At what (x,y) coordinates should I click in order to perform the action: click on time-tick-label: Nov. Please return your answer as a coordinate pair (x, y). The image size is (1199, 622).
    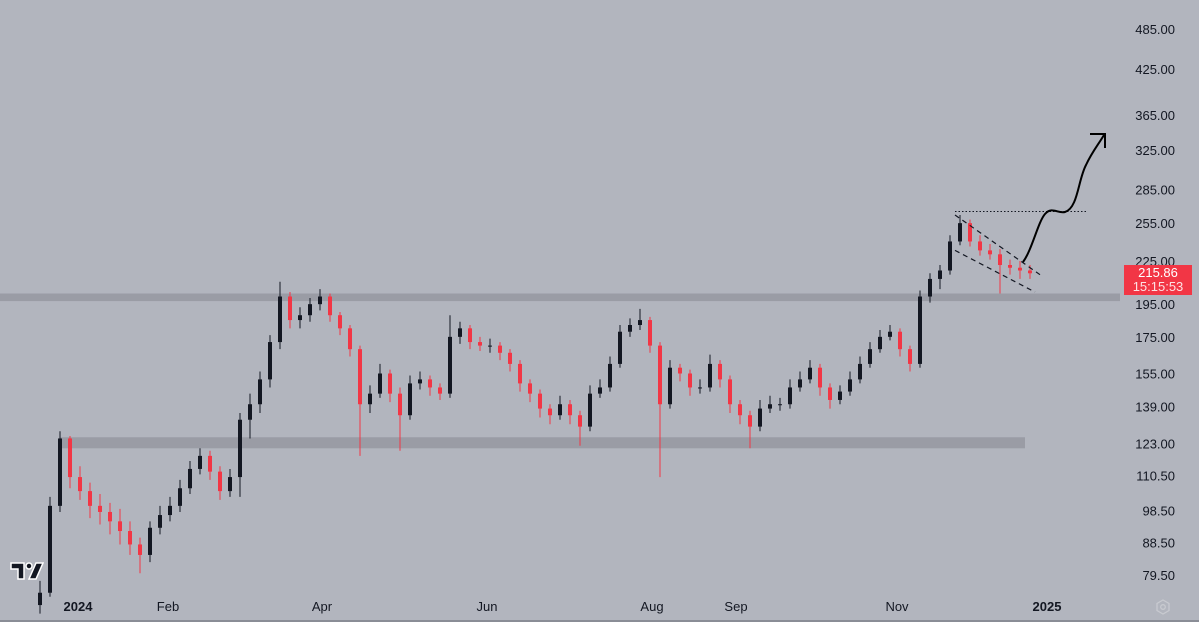
    Looking at the image, I should click on (897, 606).